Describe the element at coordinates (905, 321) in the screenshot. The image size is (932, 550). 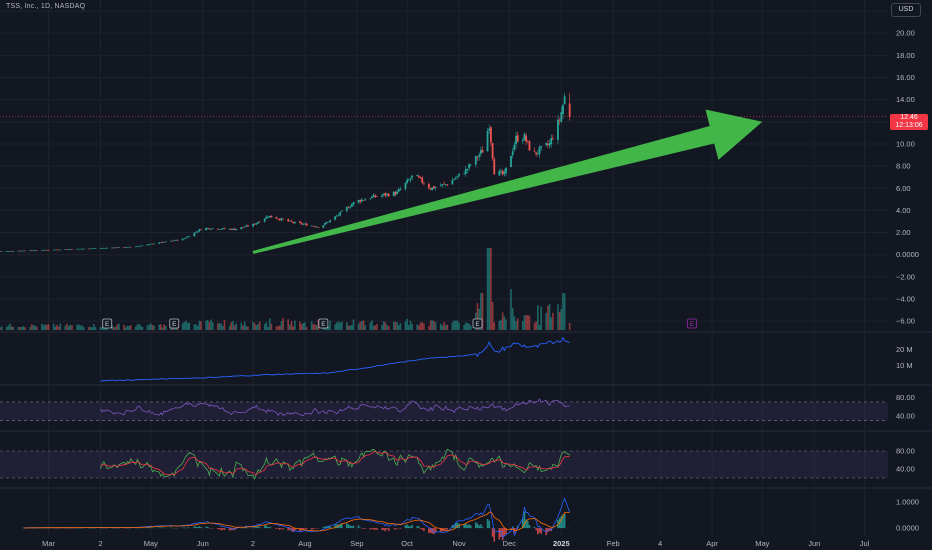
I see `price-axis-label: −6.00` at that location.